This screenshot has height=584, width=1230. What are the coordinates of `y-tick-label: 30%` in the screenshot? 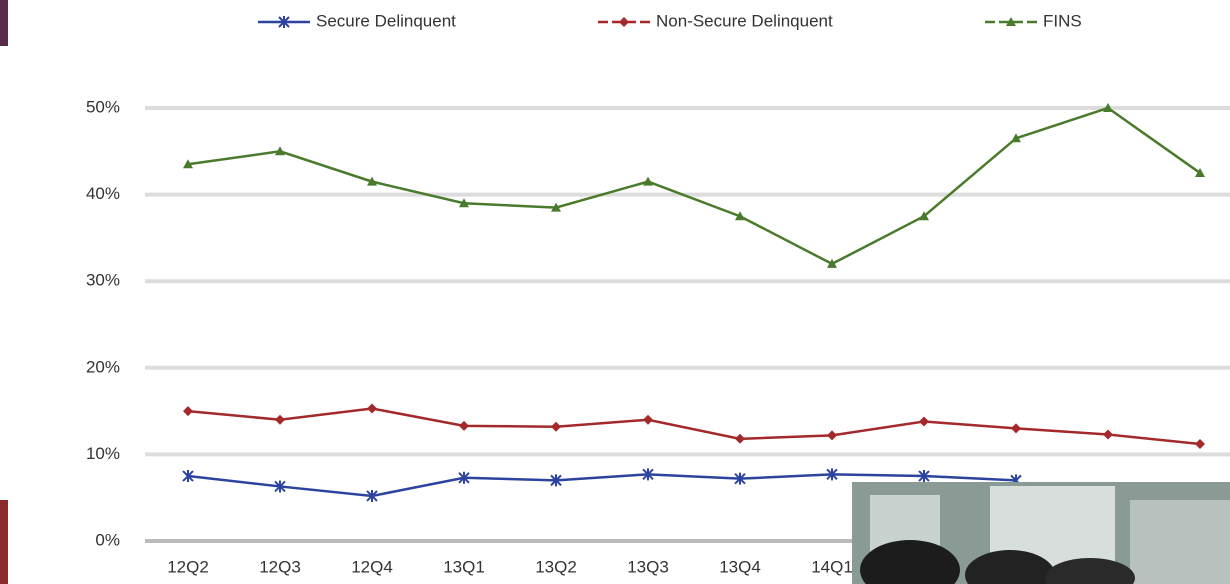 It's located at (103, 280).